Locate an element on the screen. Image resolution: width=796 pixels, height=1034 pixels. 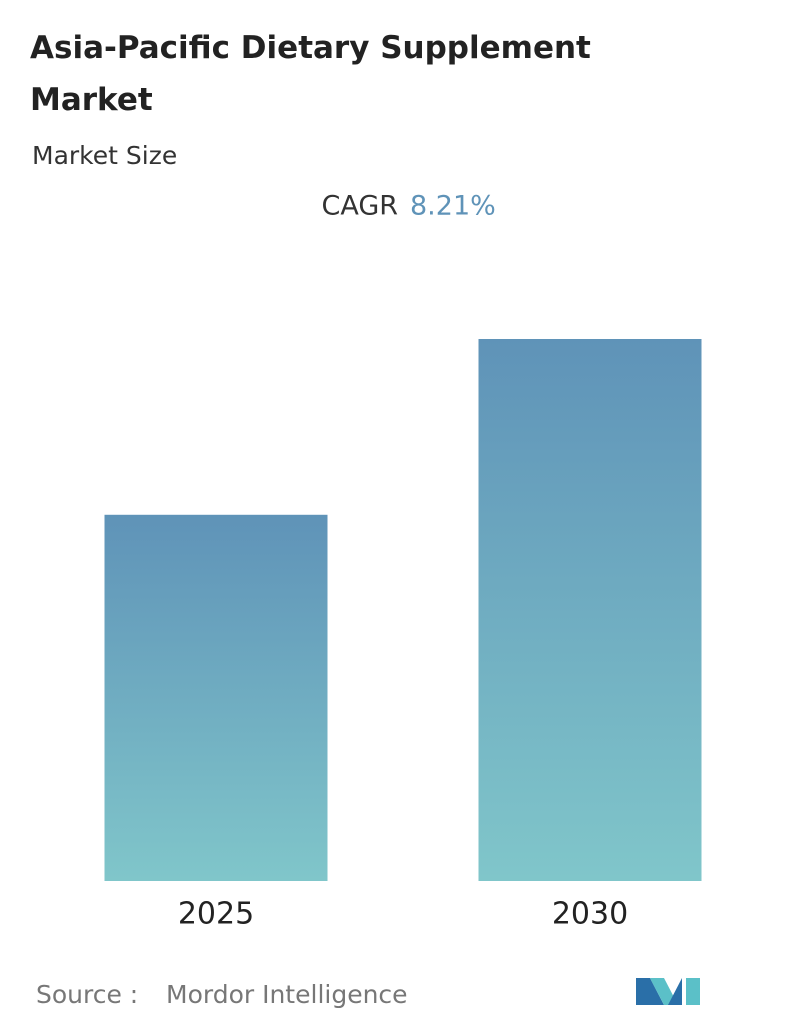
title-box: Asia-Pacific Dietary Supplement Market is located at coordinates (310, 74).